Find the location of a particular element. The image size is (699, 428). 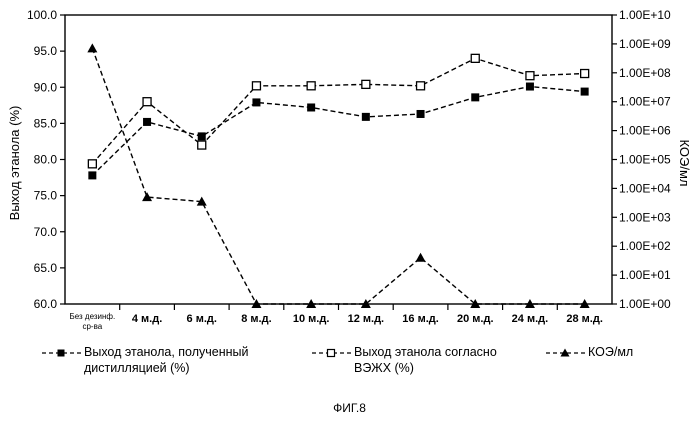

x-axis-category-label: 12 м.д. is located at coordinates (366, 319).